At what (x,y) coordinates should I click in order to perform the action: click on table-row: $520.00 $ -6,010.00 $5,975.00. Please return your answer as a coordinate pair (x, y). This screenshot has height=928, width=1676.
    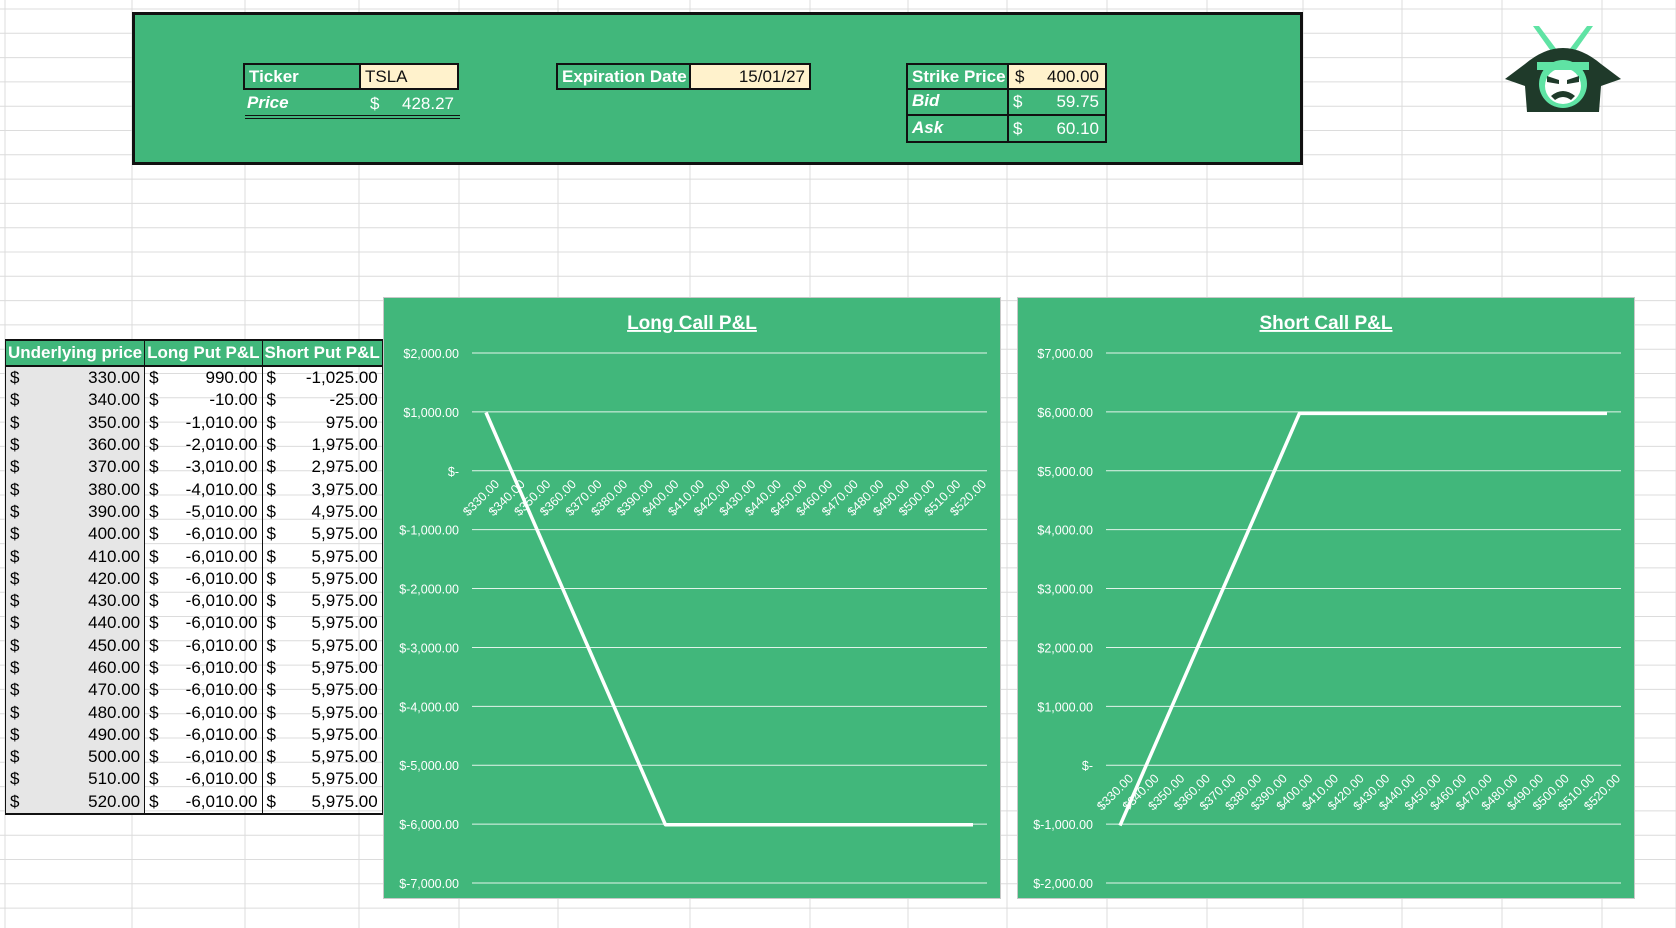
    Looking at the image, I should click on (193, 802).